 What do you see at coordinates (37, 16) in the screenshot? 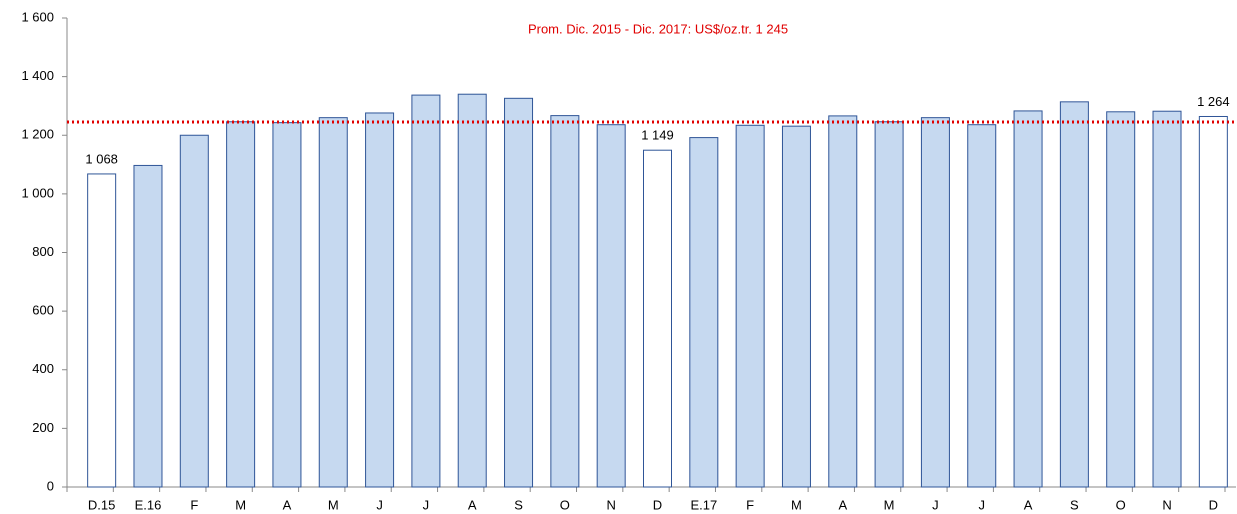
I see `y-tick-label: 1 600` at bounding box center [37, 16].